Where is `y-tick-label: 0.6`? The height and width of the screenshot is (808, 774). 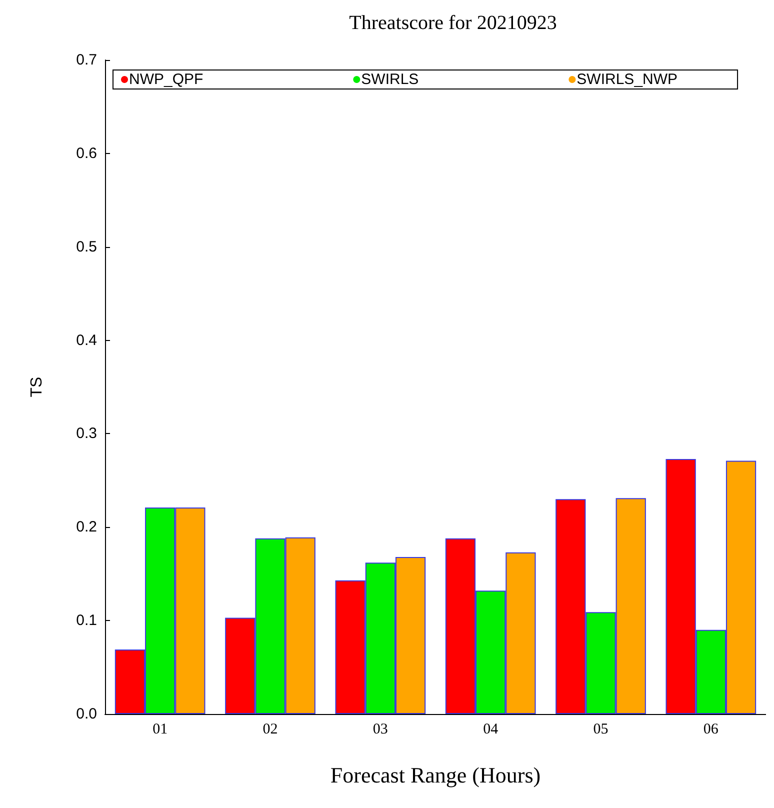 y-tick-label: 0.6 is located at coordinates (86, 153).